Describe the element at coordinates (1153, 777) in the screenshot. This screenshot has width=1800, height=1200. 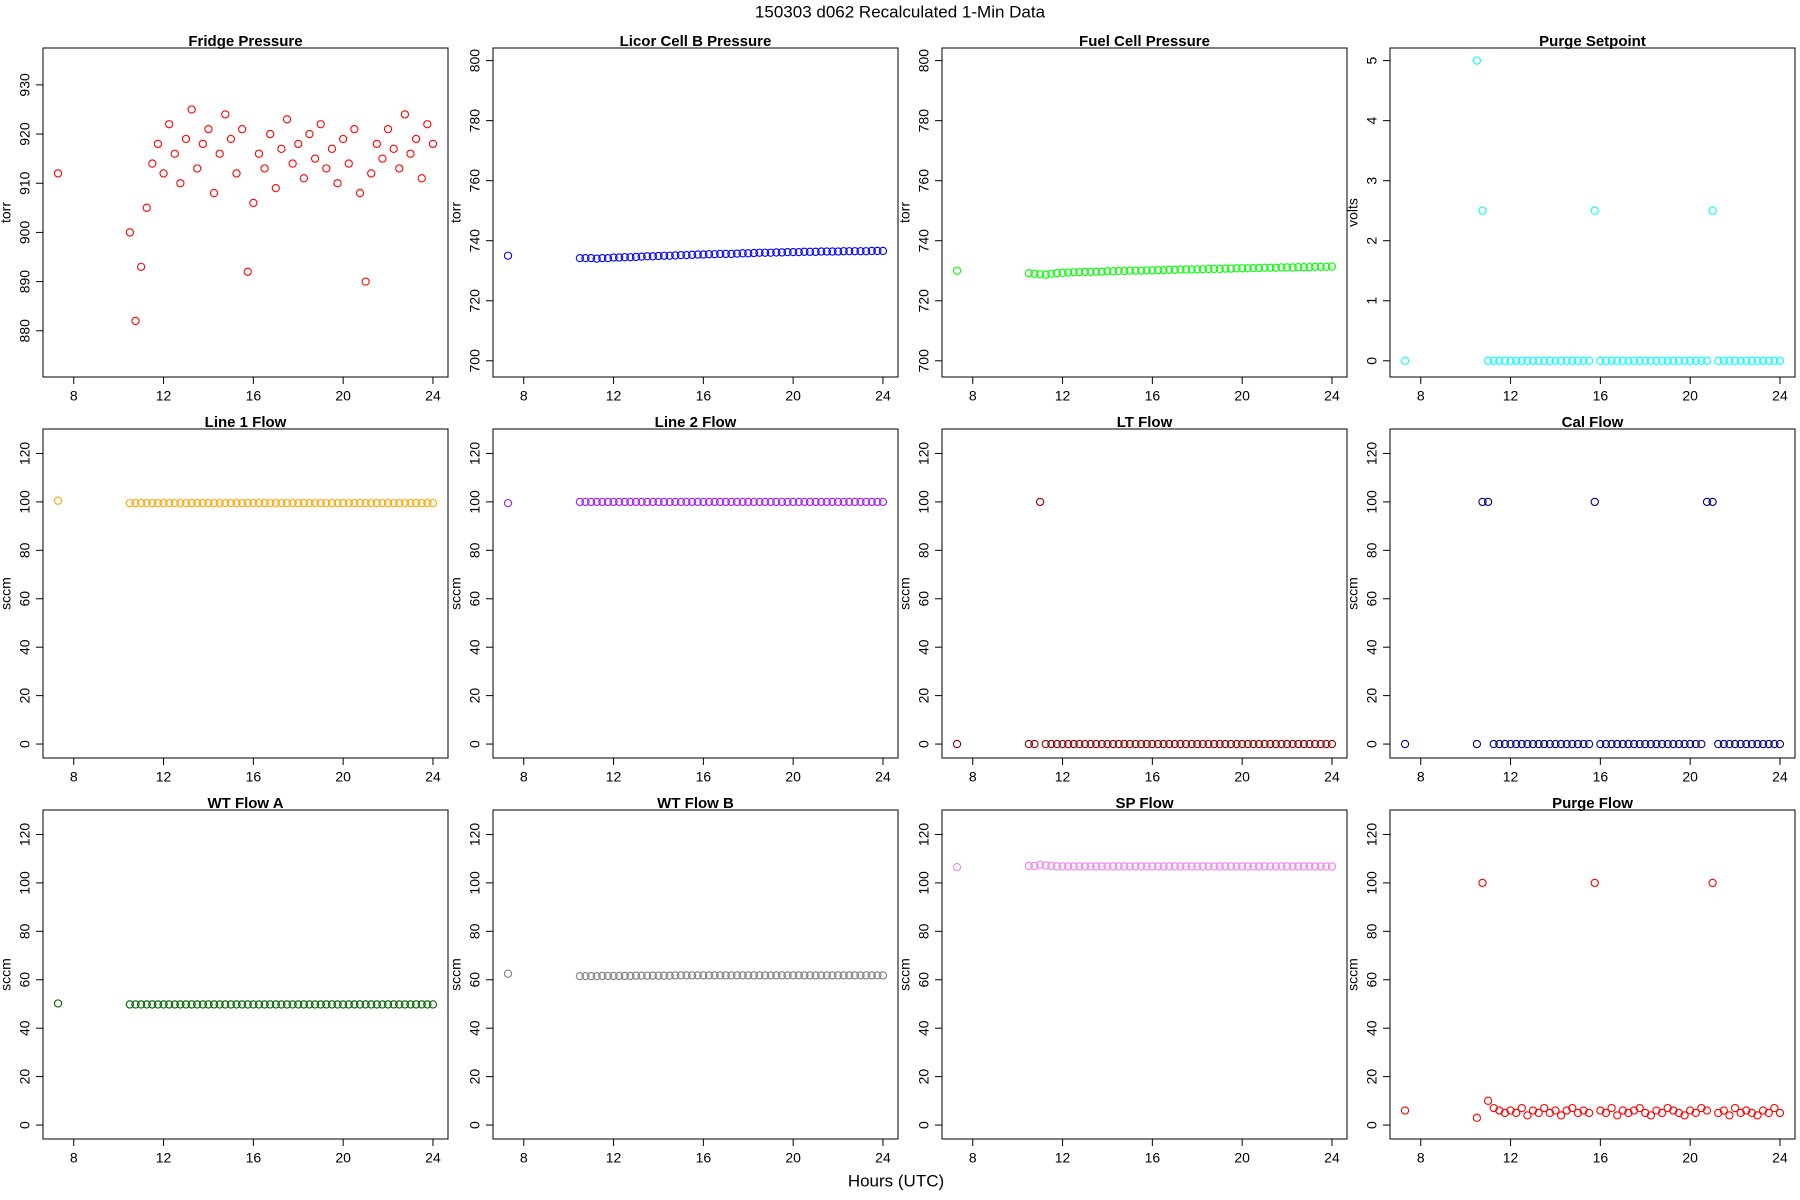
I see `x-tick-label: 16` at that location.